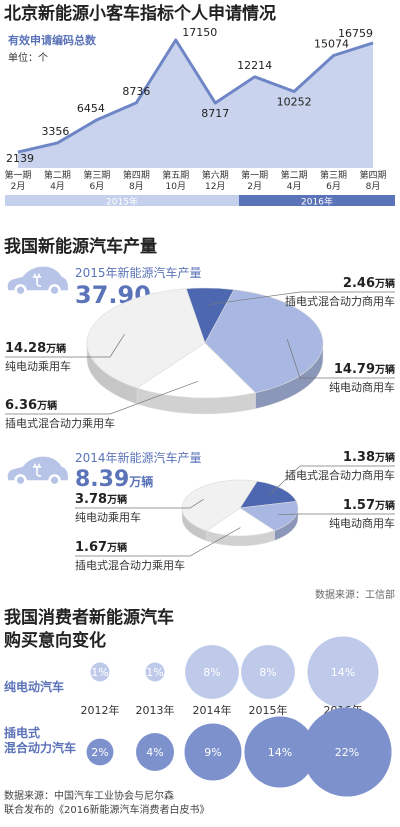 Image resolution: width=400 pixels, height=827 pixels. I want to click on slice-value: 14.79万辆, so click(364, 369).